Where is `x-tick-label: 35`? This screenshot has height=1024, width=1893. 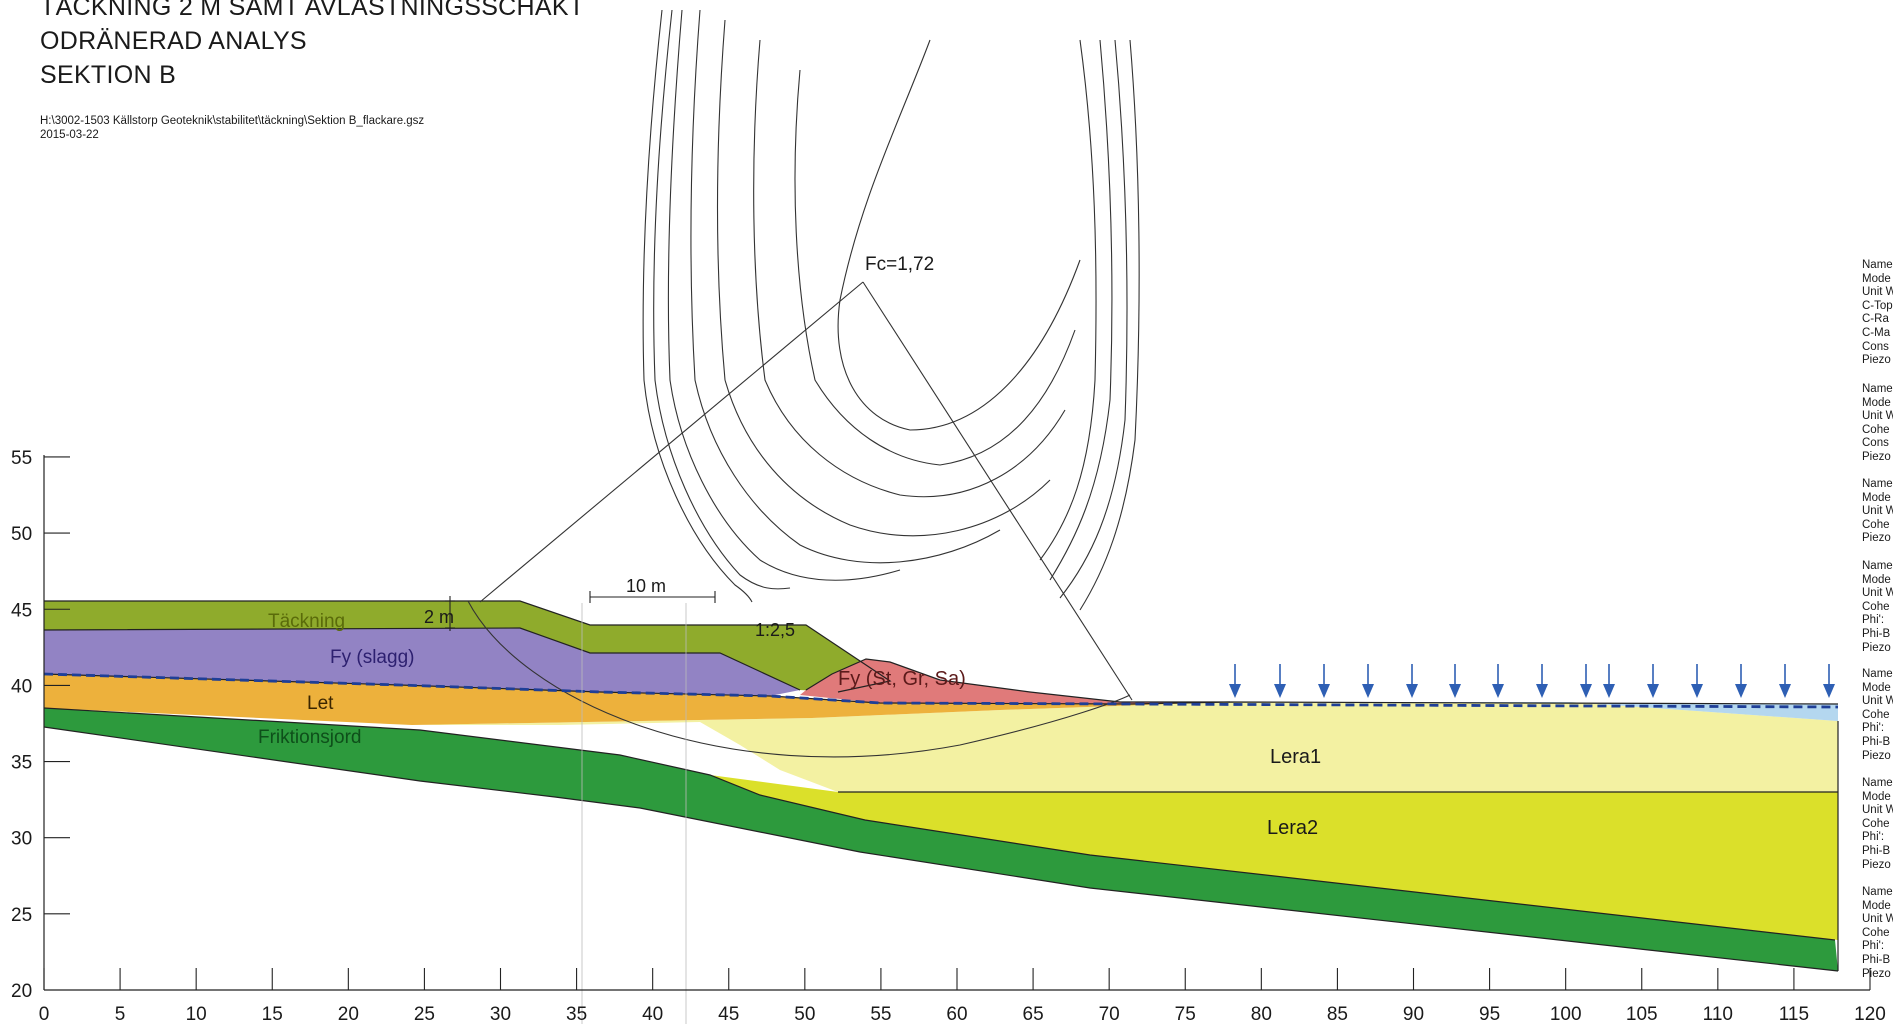 x-tick-label: 35 is located at coordinates (576, 1014).